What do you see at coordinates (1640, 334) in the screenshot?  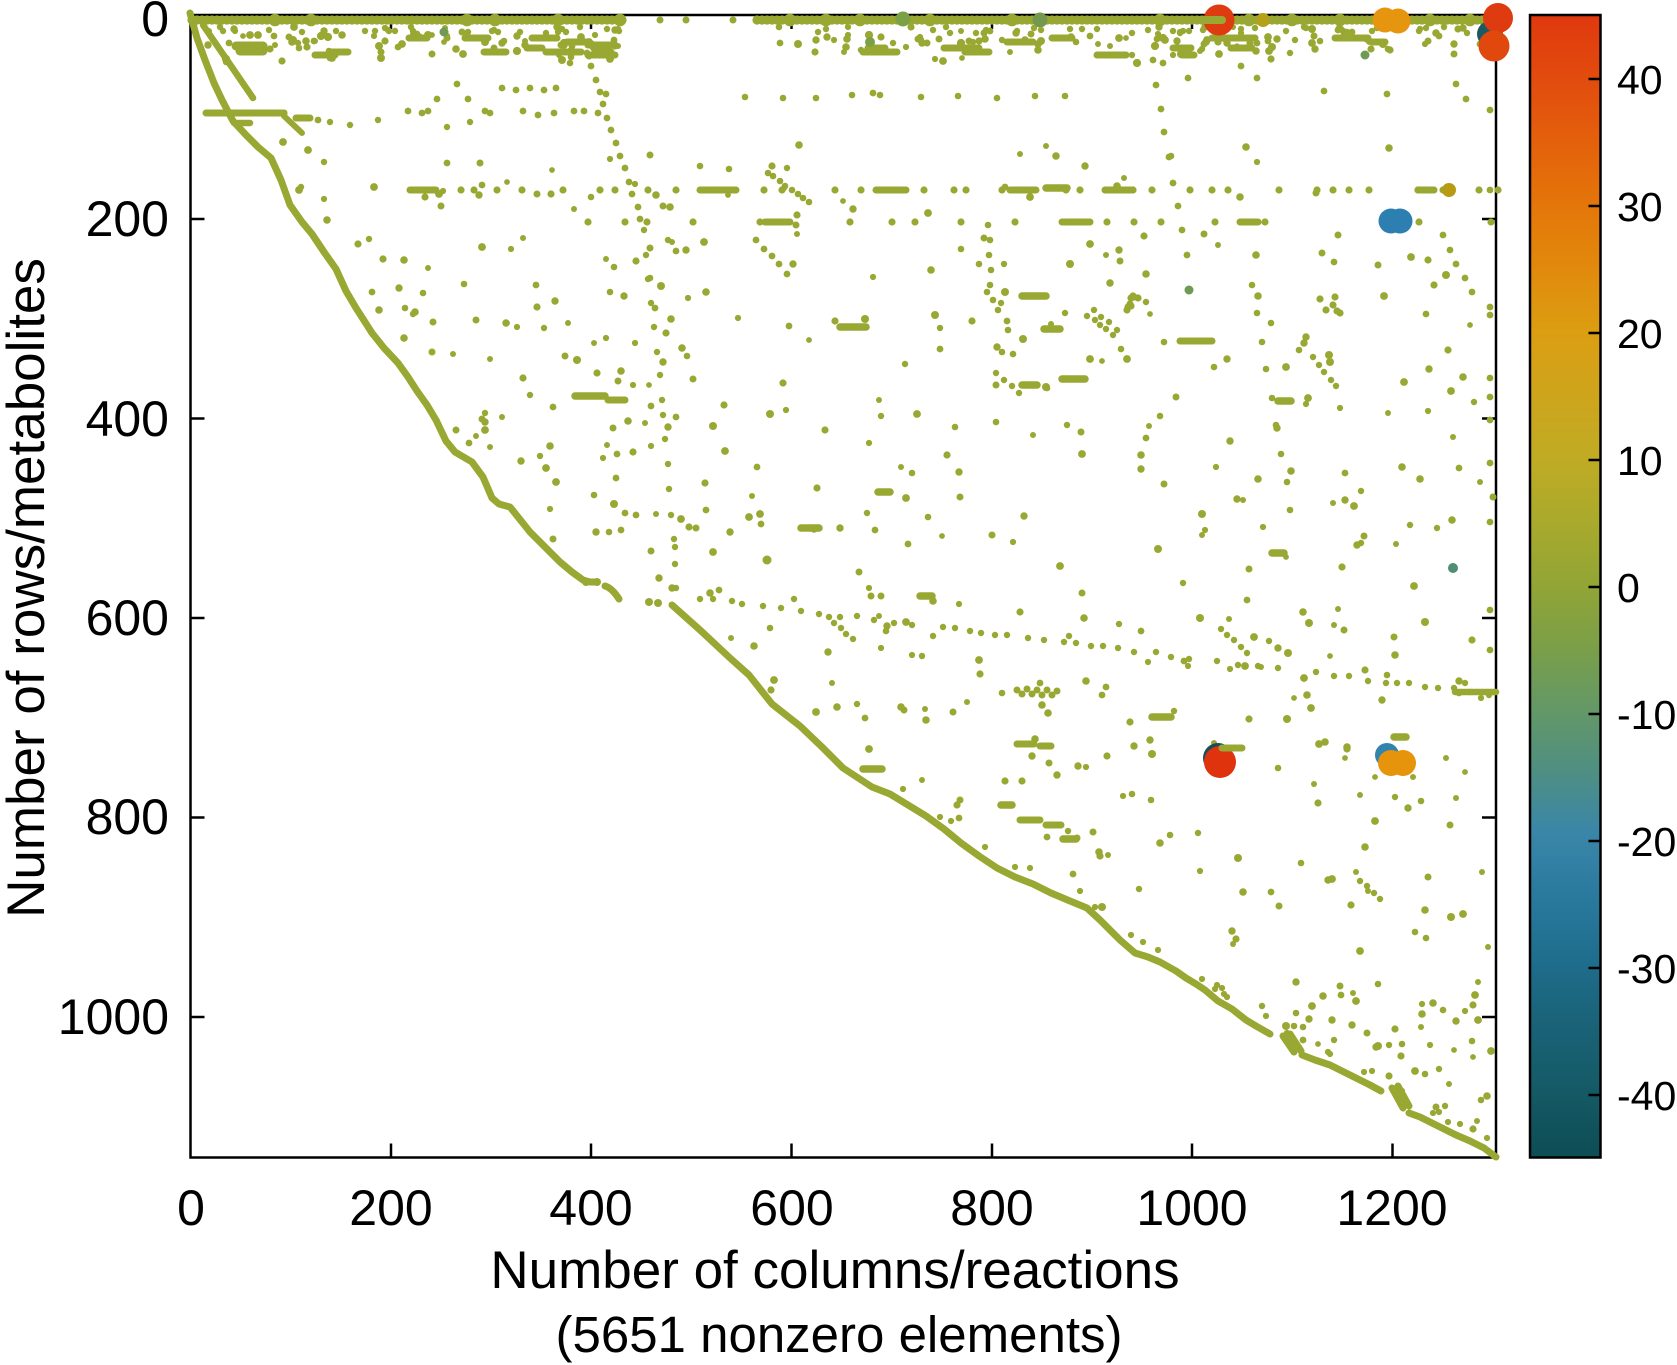 I see `svg-text: 20` at bounding box center [1640, 334].